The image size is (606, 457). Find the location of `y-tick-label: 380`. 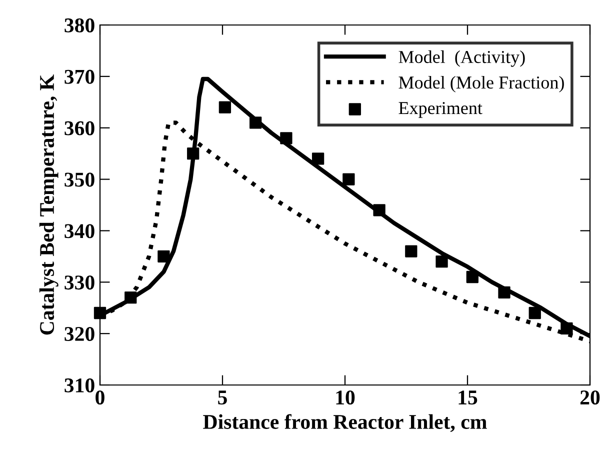

y-tick-label: 380 is located at coordinates (79, 25).